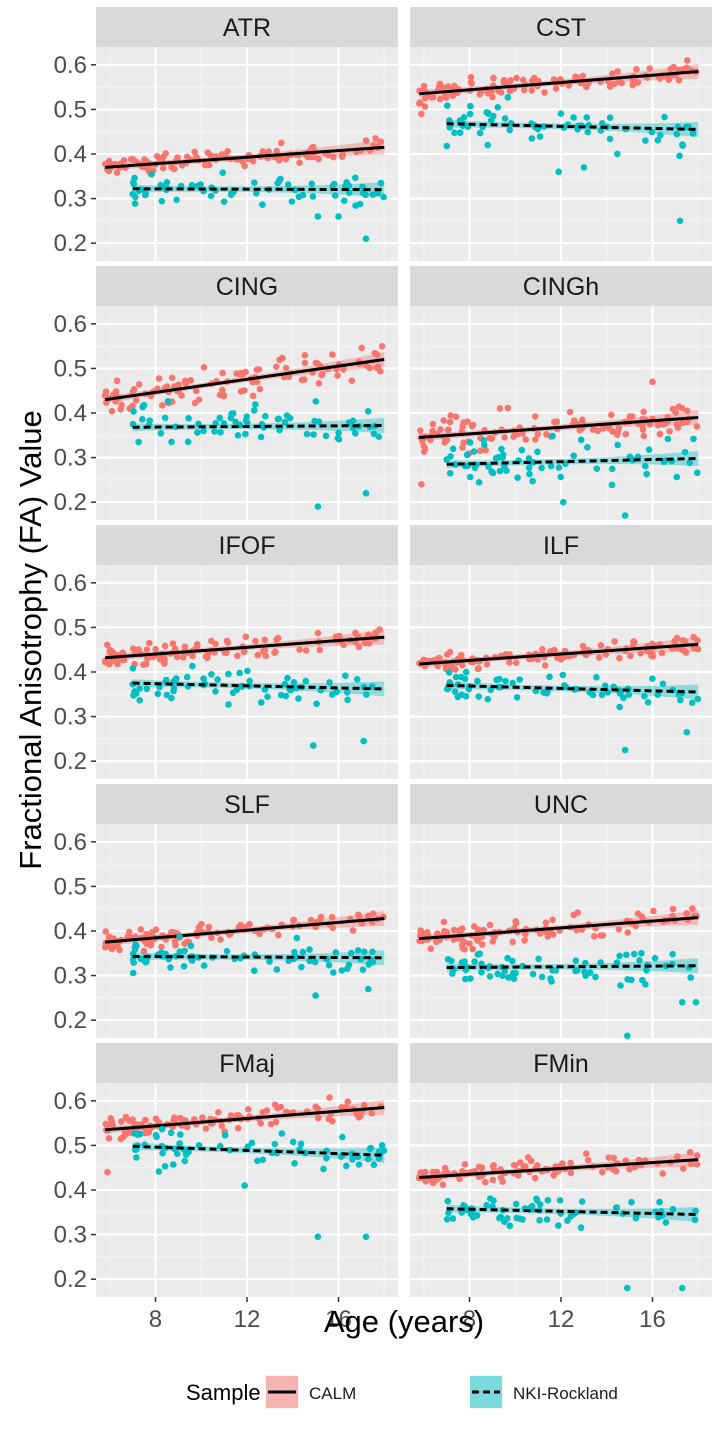  I want to click on y-tick-label: 0.2, so click(70, 1020).